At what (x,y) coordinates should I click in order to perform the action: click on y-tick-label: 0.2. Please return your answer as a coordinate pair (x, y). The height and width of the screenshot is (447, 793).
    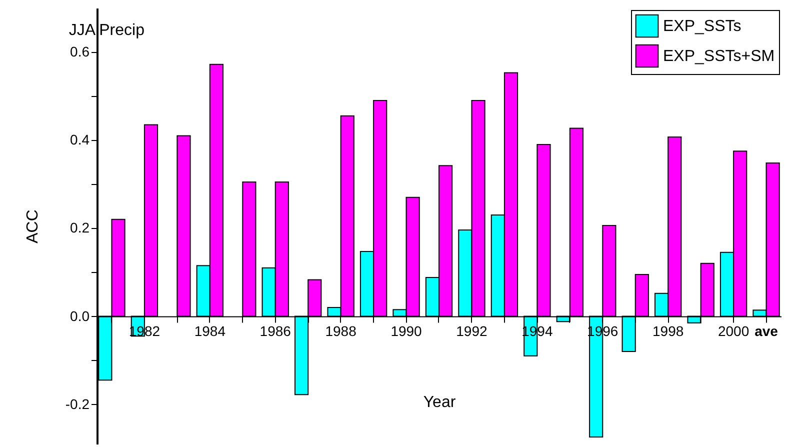
    Looking at the image, I should click on (80, 228).